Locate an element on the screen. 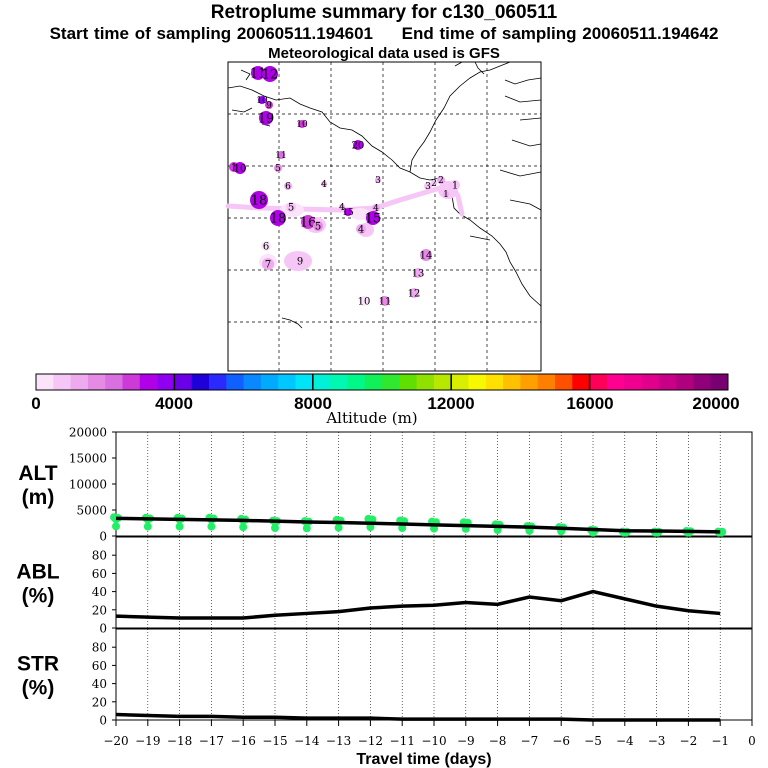 This screenshot has height=768, width=768. x-tick-label: −1 is located at coordinates (720, 741).